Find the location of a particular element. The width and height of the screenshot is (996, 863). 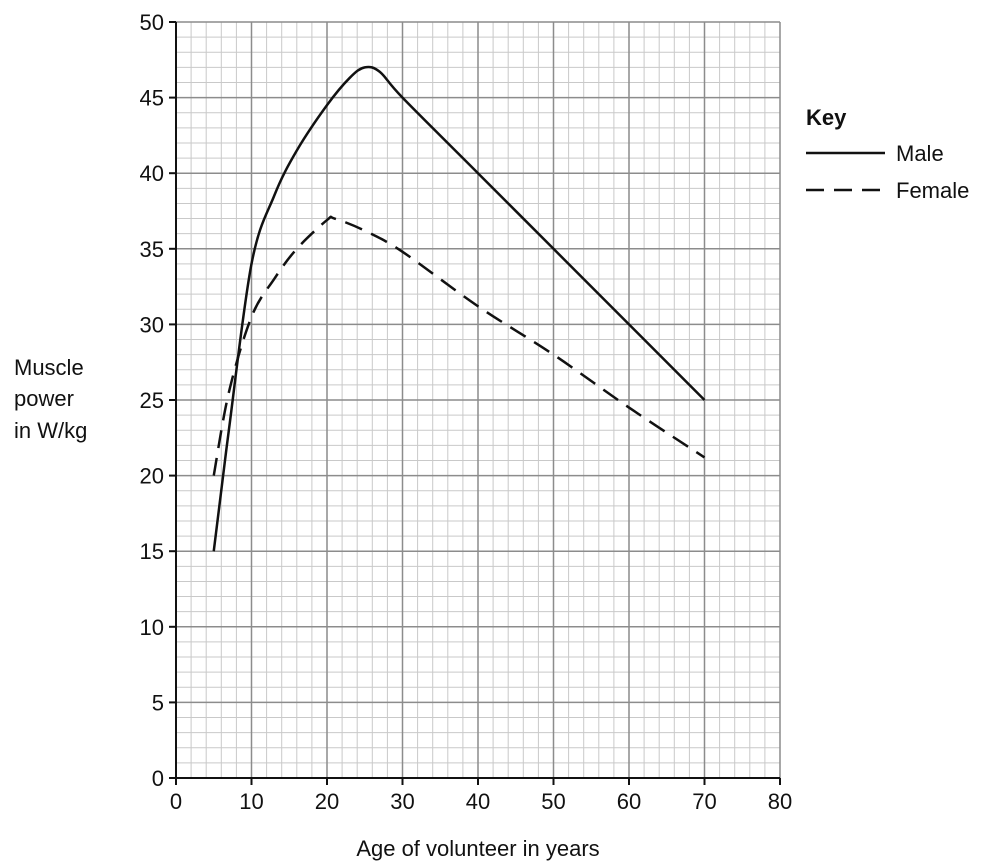

x-tick-labels: 0 10 20 30 40 50 60 70 80 is located at coordinates (481, 801).